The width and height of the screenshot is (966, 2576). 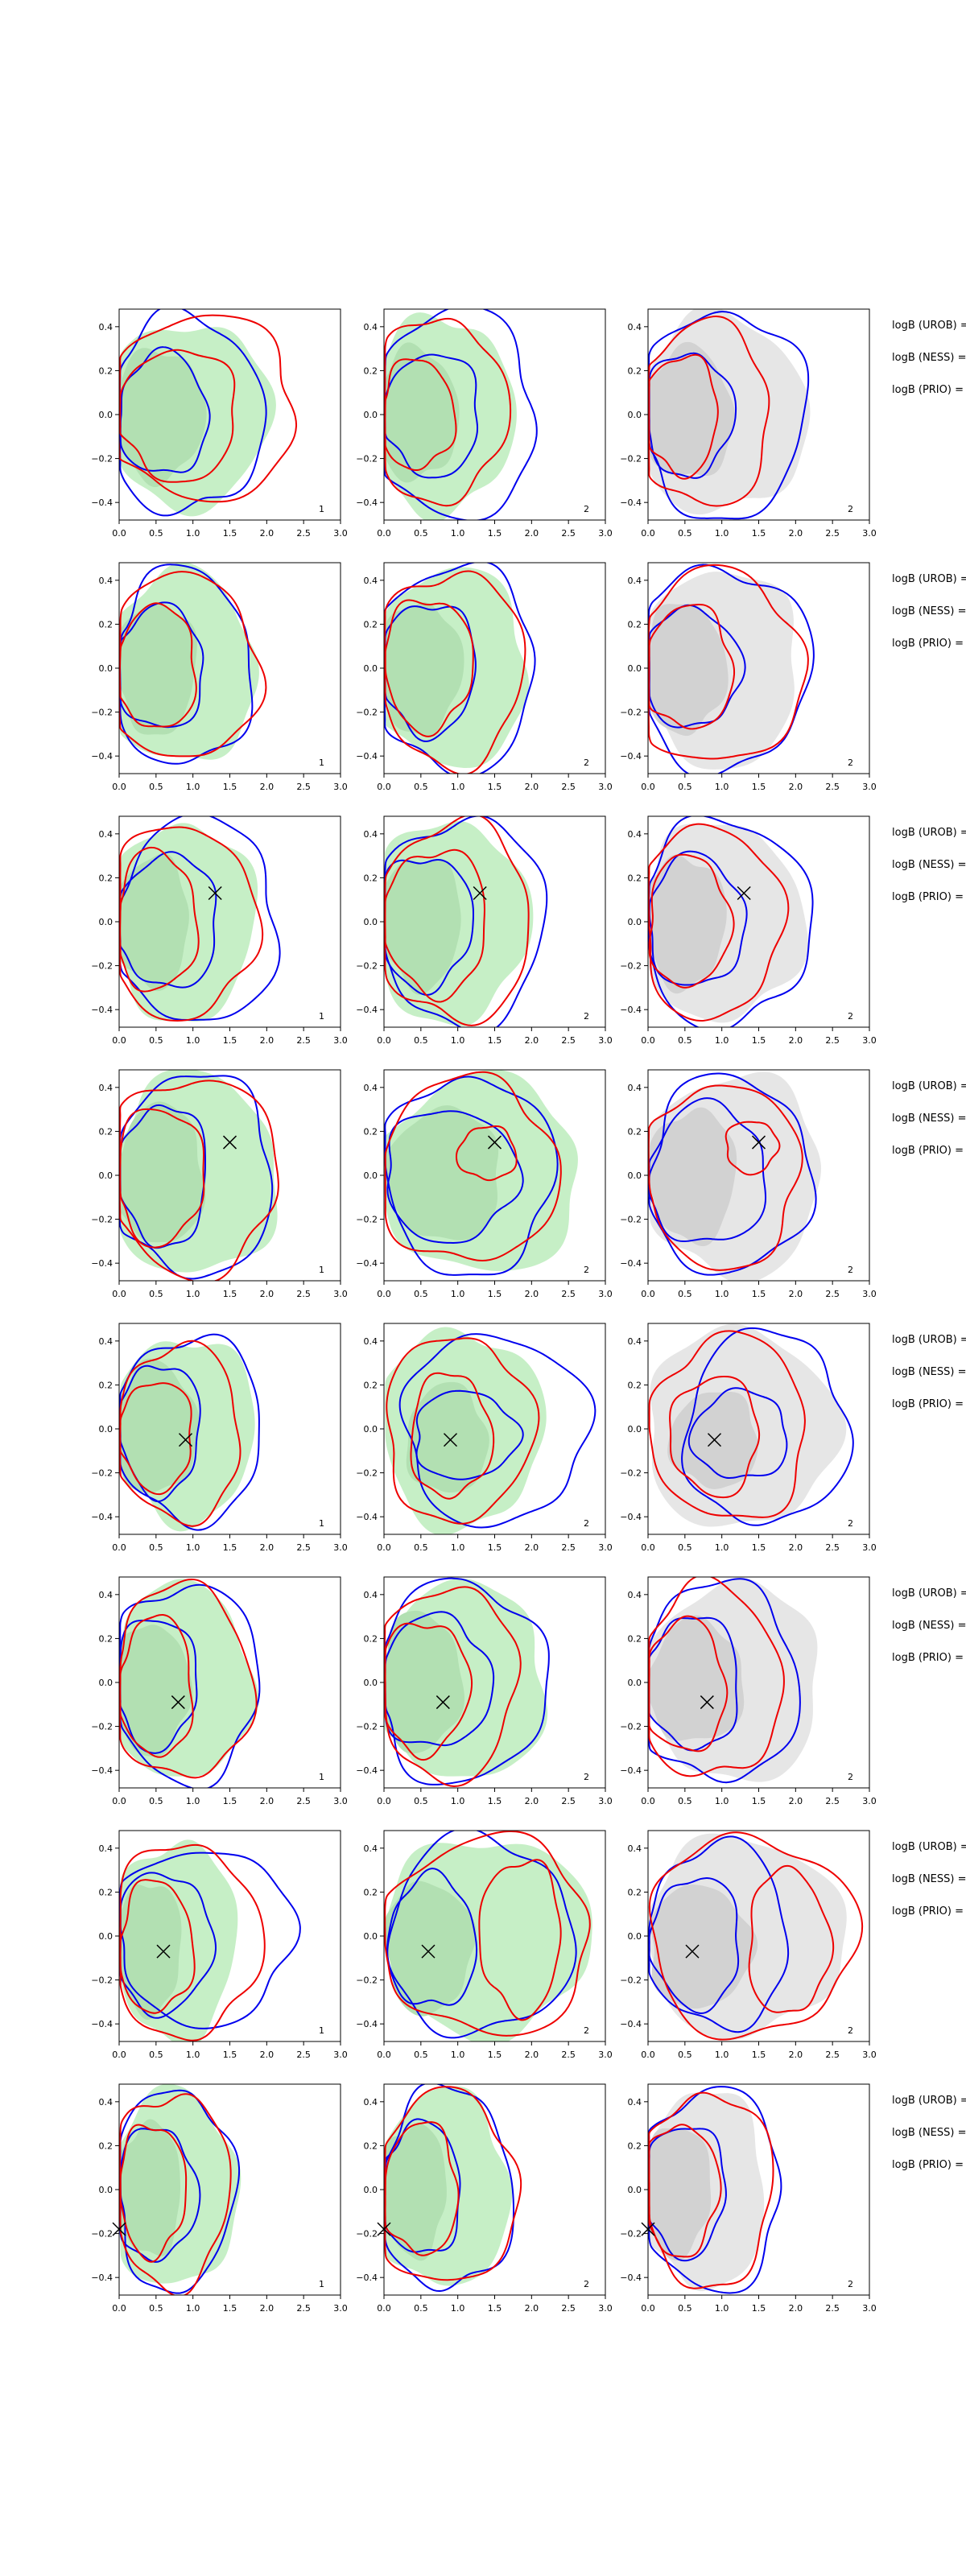 What do you see at coordinates (737, 1433) in the screenshot?
I see `blue-contour` at bounding box center [737, 1433].